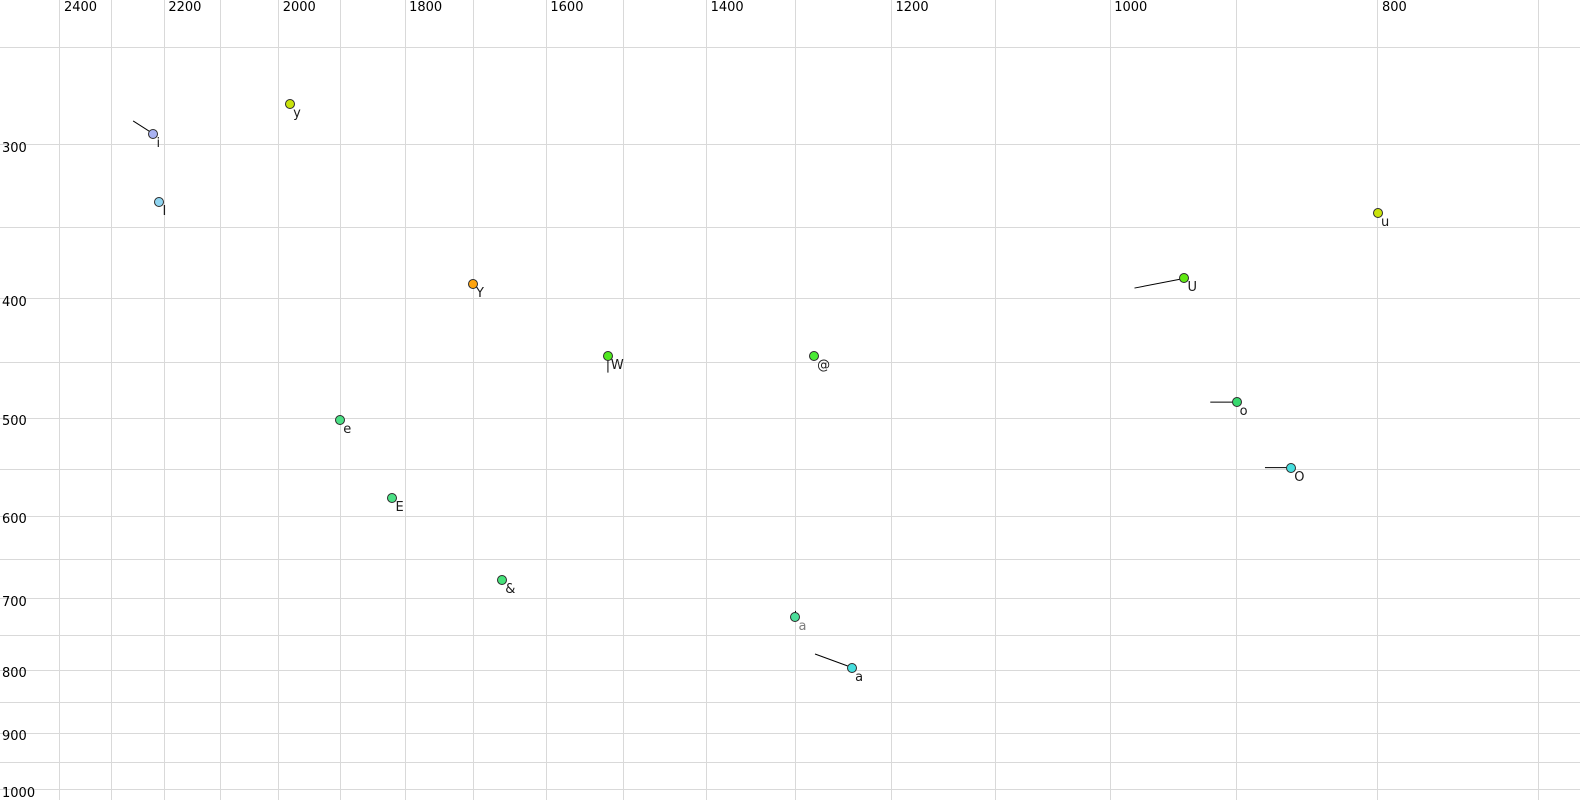 The height and width of the screenshot is (800, 1580). What do you see at coordinates (14, 737) in the screenshot?
I see `y-tick-label-900: 900` at bounding box center [14, 737].